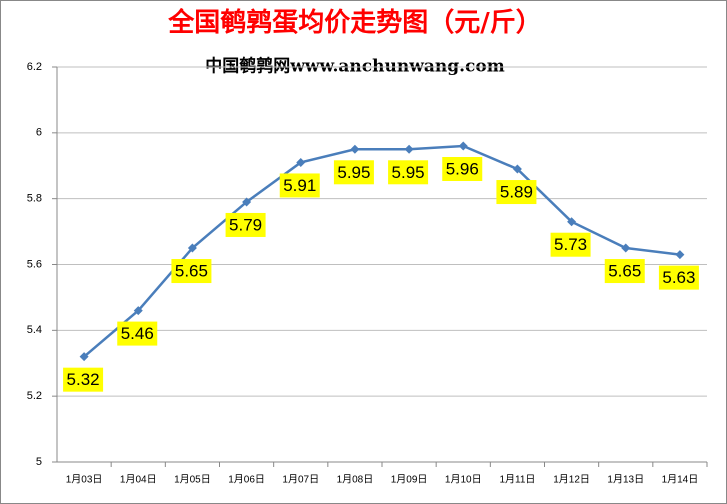 Image resolution: width=727 pixels, height=504 pixels. What do you see at coordinates (517, 480) in the screenshot?
I see `x-tick-label: 1月11日` at bounding box center [517, 480].